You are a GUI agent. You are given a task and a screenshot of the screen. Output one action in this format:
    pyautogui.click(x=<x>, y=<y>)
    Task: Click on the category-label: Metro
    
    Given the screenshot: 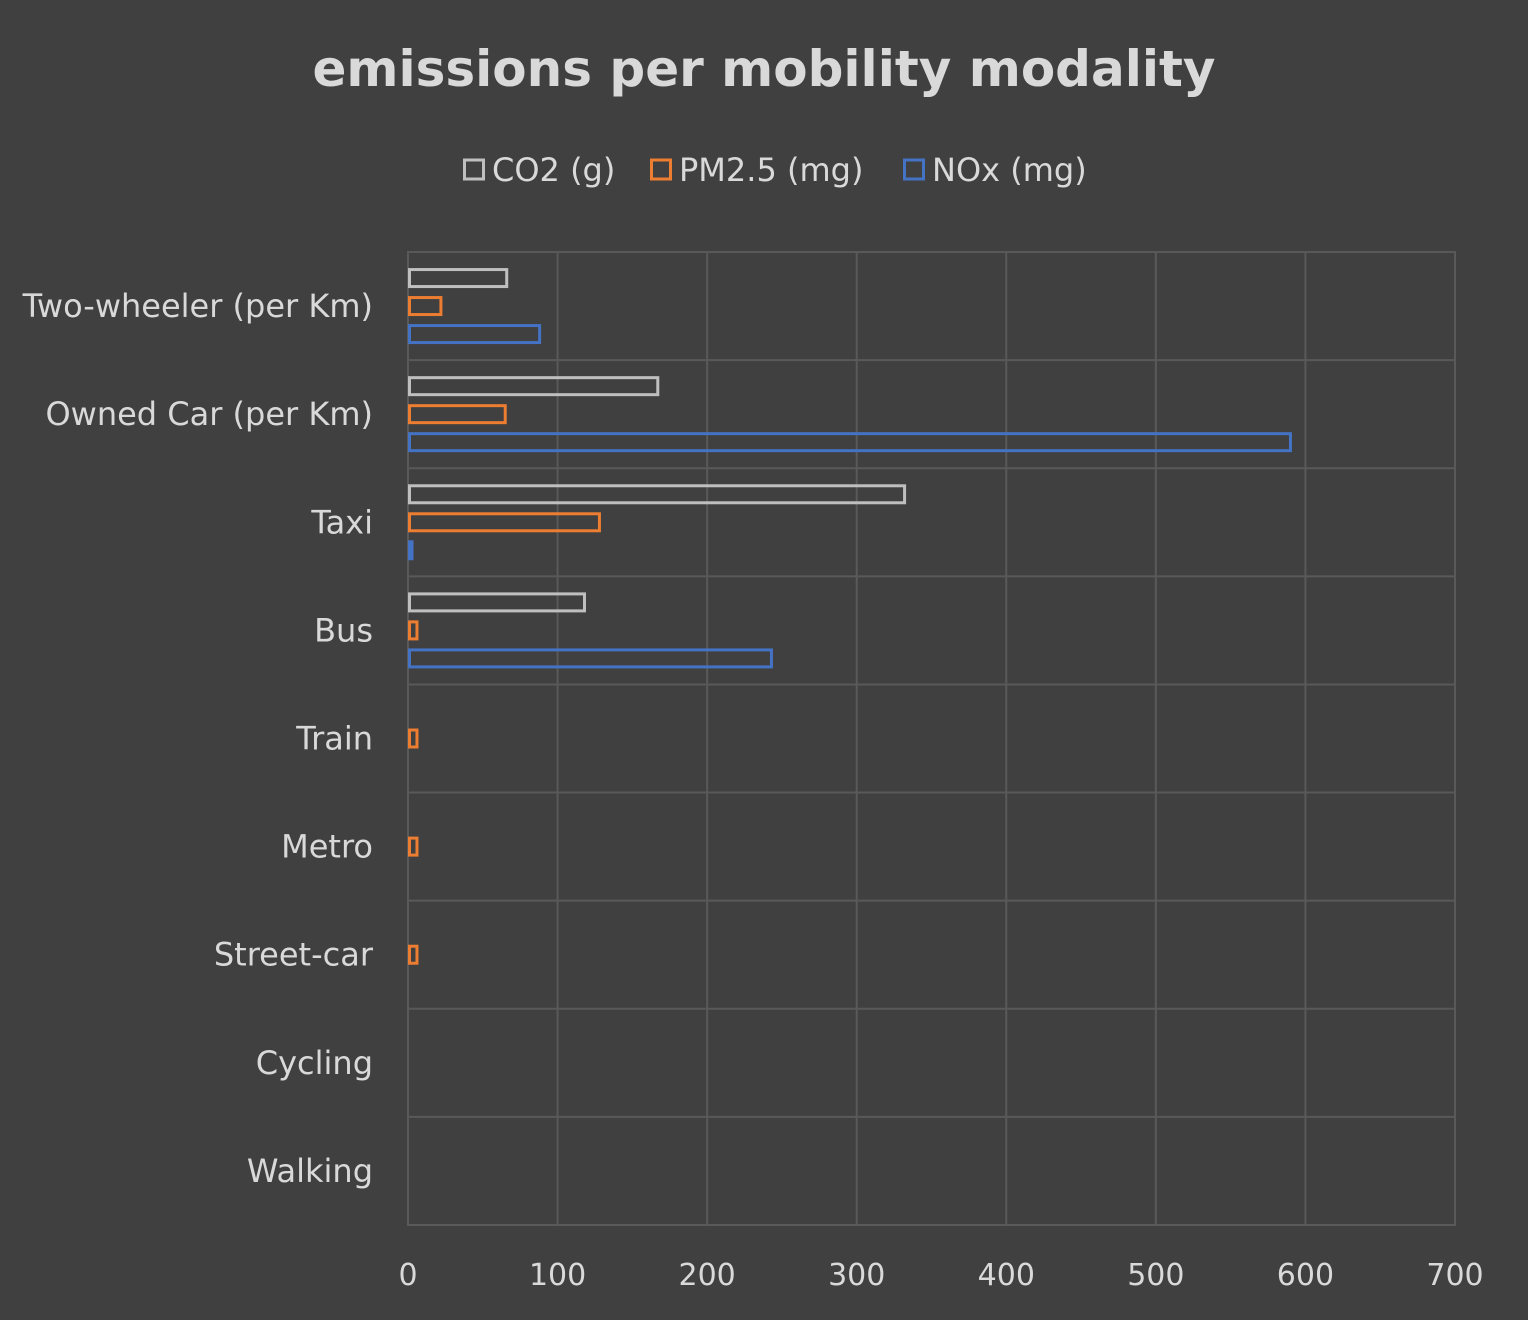 What is the action you would take?
    pyautogui.click(x=327, y=847)
    